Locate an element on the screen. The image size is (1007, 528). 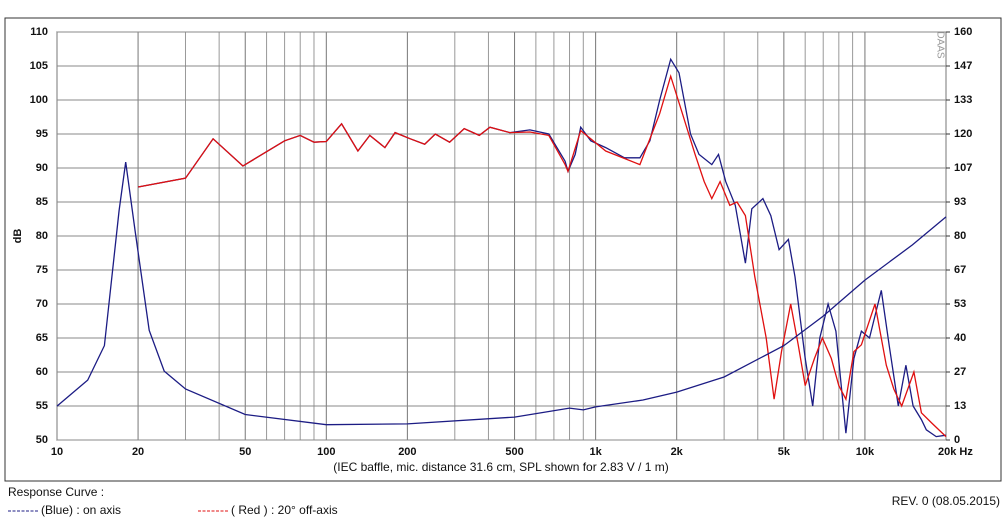
legend-title: Response Curve : is located at coordinates (56, 492).